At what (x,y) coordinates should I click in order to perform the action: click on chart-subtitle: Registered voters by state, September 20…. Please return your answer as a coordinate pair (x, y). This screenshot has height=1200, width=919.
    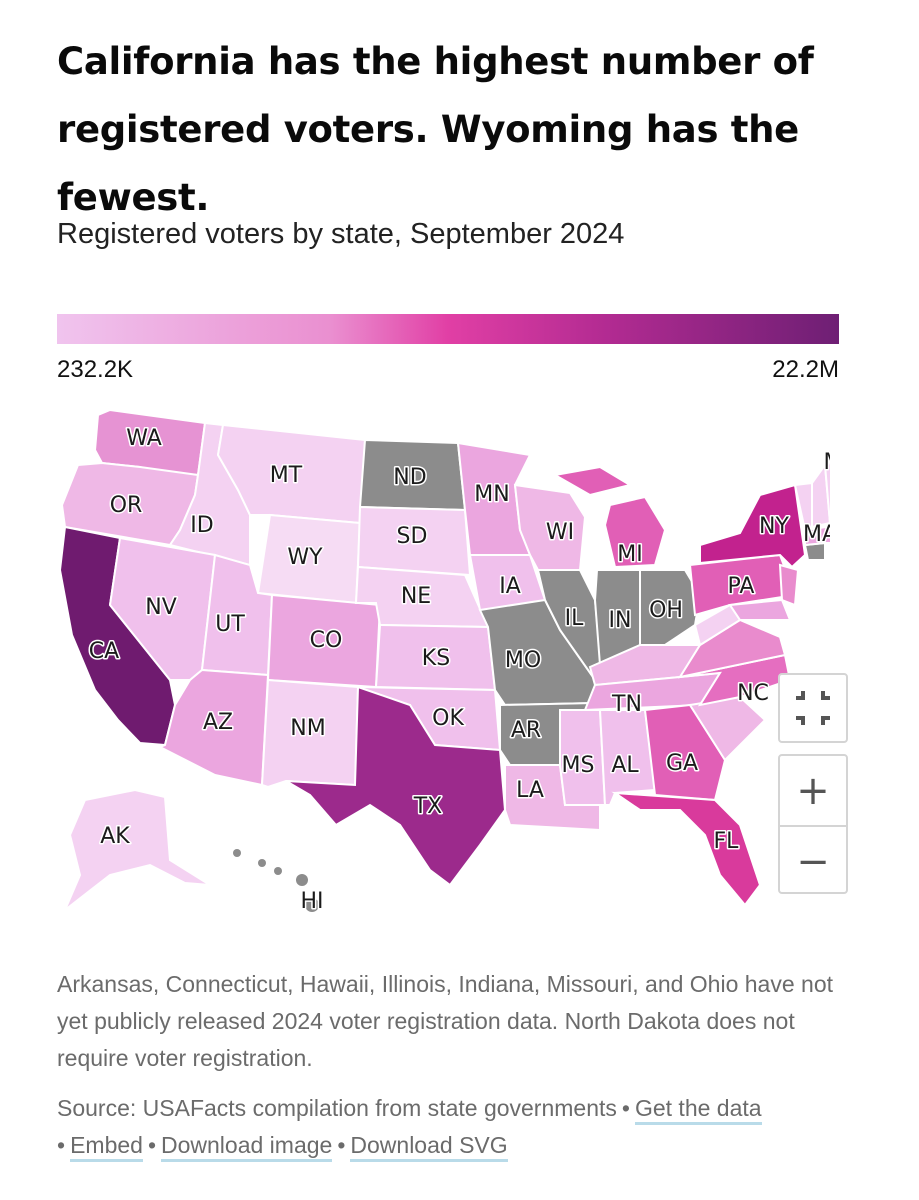
    Looking at the image, I should click on (341, 234).